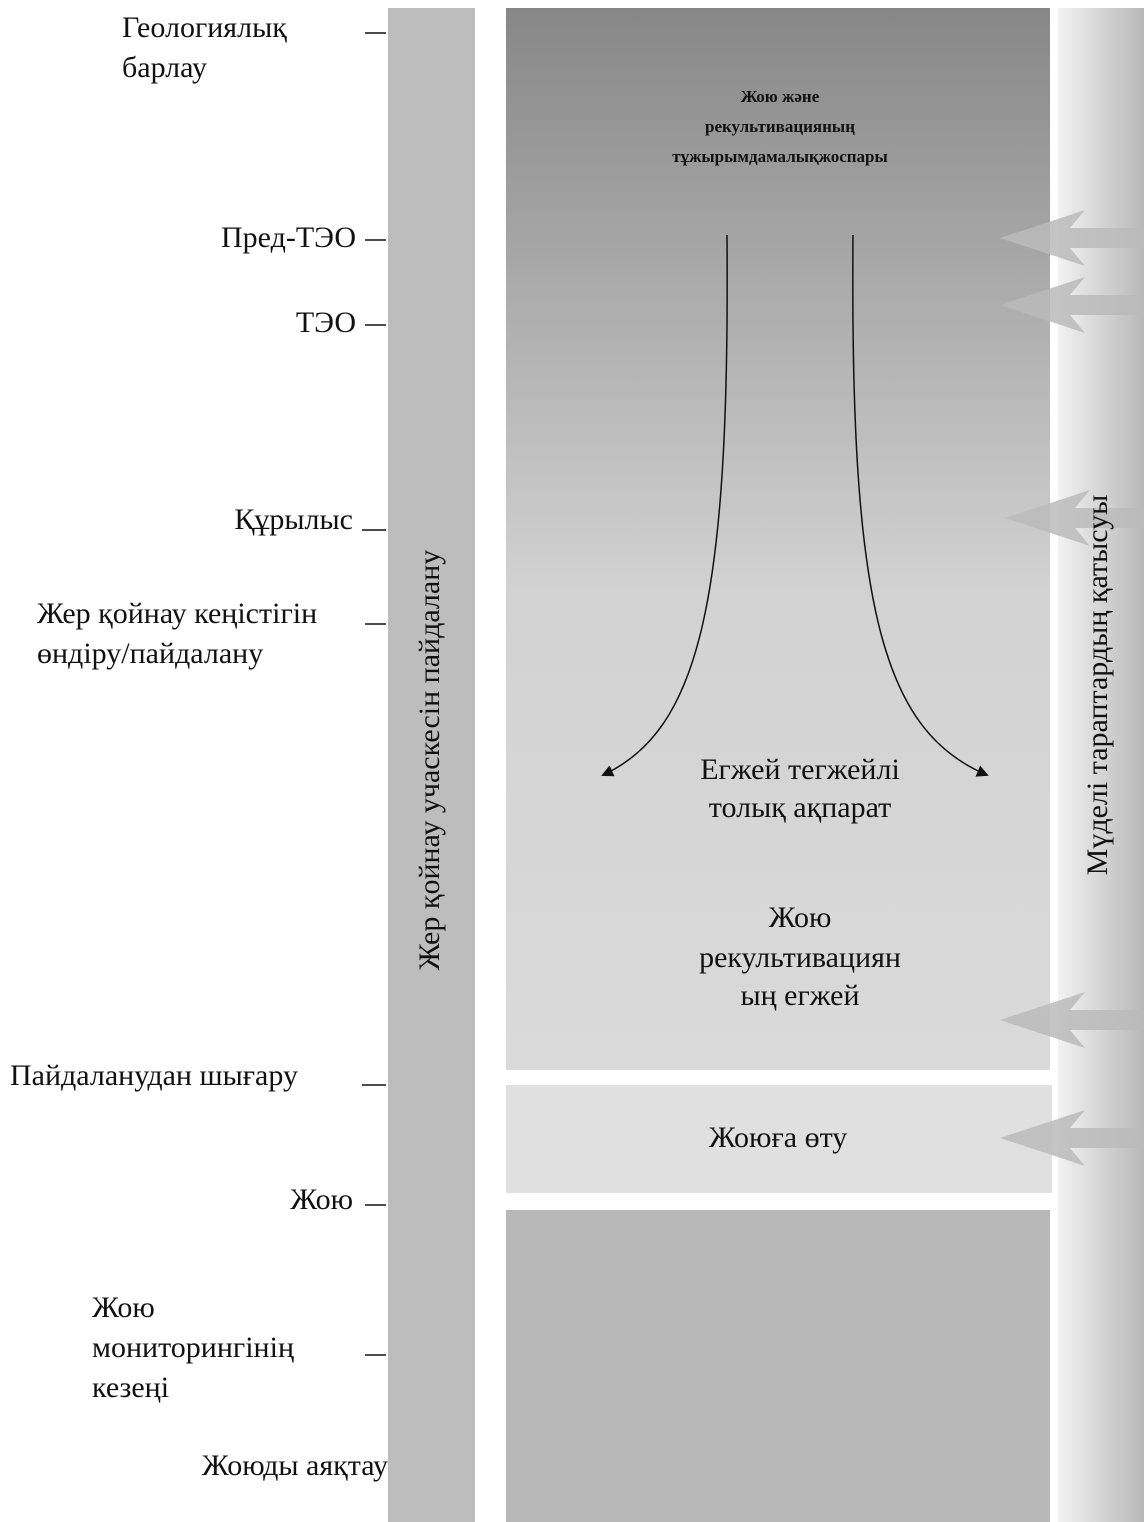 The width and height of the screenshot is (1144, 1522). I want to click on detail-plan: рекультивациян, so click(800, 957).